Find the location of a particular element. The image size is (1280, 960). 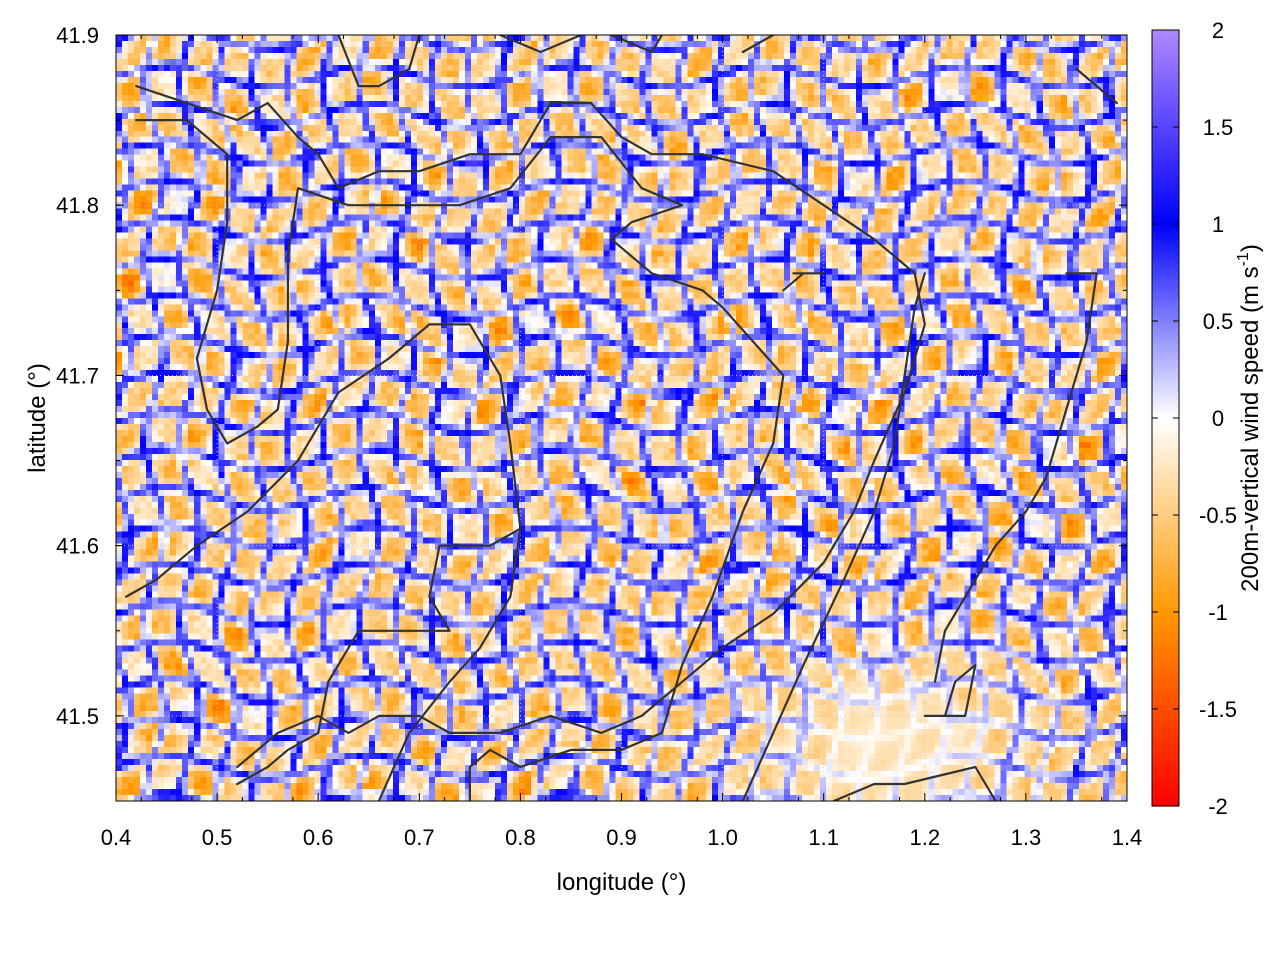

colorbar is located at coordinates (1165, 418).